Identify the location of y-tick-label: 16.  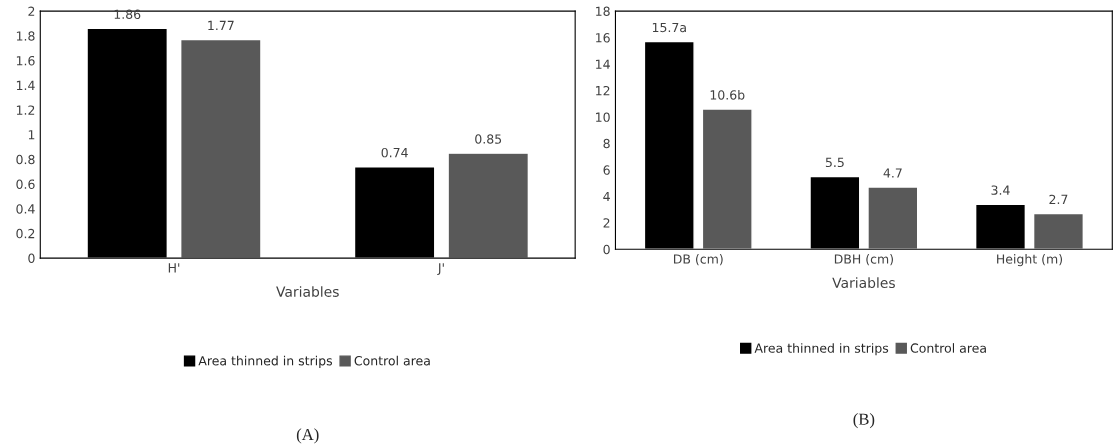
(603, 38).